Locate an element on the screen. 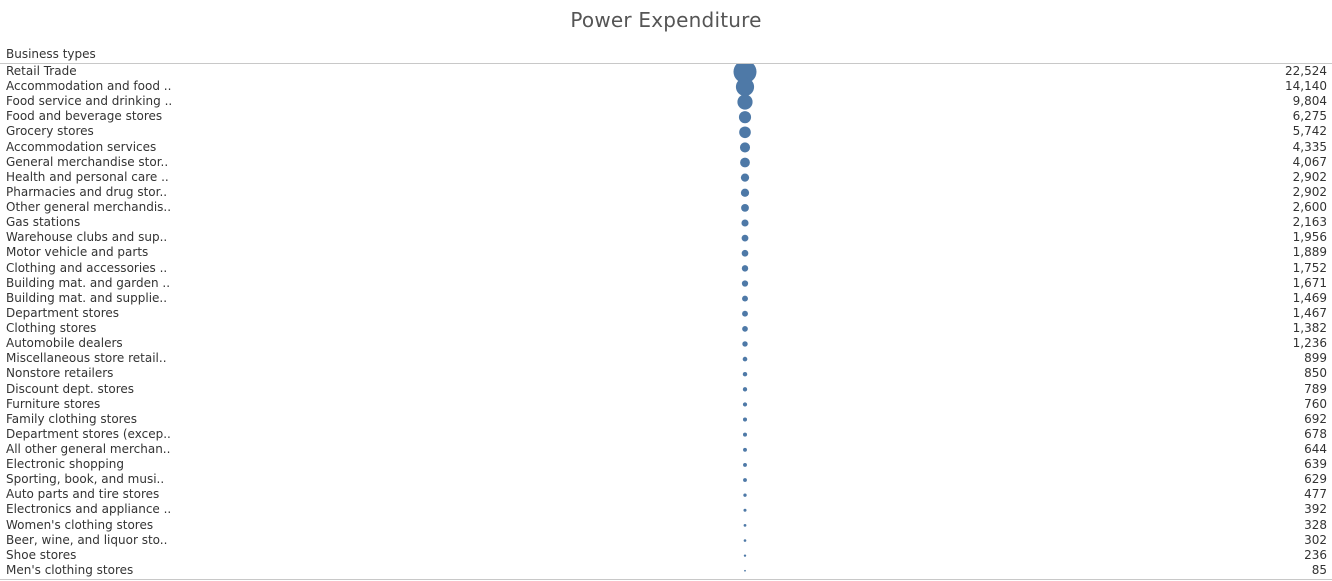  value-label: 850 is located at coordinates (1315, 373).